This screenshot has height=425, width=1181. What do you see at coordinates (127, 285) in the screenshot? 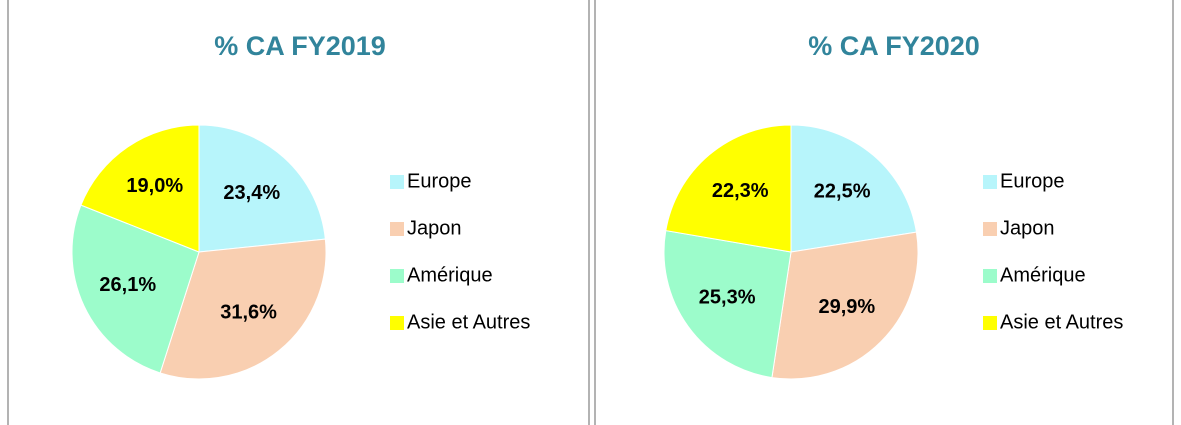
I see `data-label: 26,1%` at bounding box center [127, 285].